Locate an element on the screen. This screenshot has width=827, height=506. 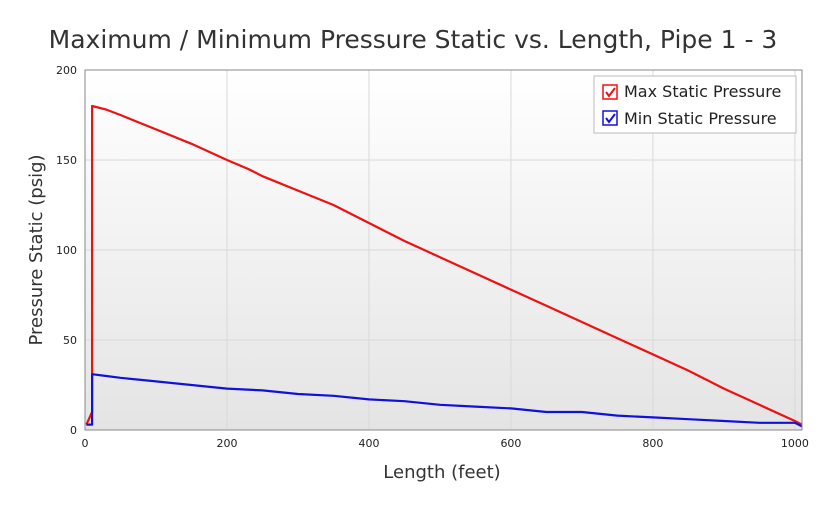
legend-item-max: Max Static Pressure is located at coordinates (691, 91).